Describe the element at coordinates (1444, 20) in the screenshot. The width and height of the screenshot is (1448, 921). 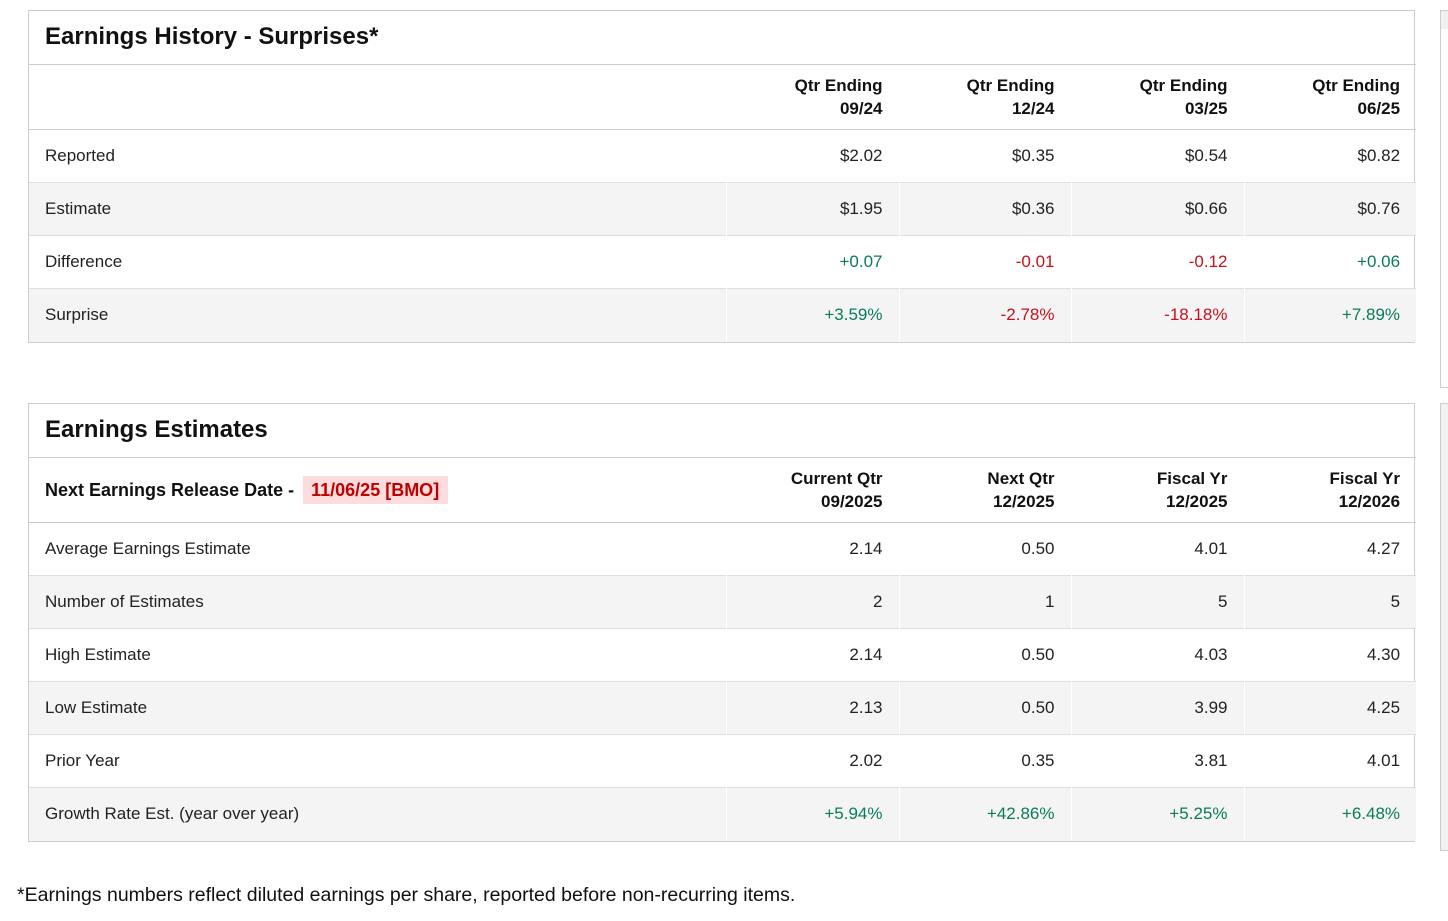
I see `right-cutoff-header-strip` at that location.